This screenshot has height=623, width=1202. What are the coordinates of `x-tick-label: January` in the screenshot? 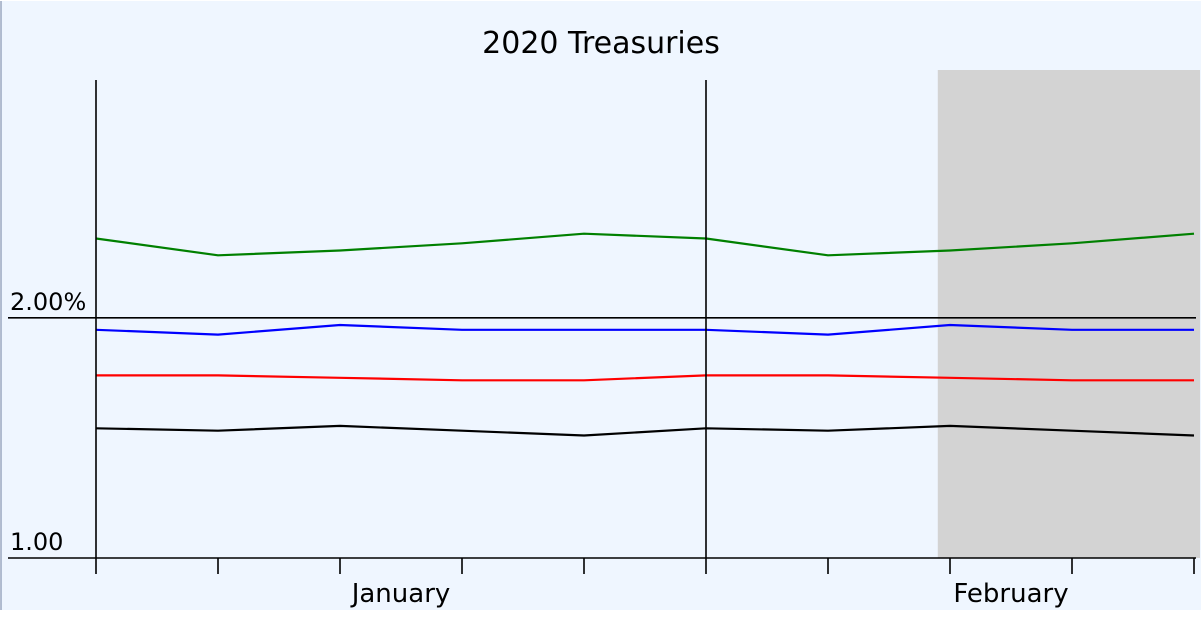 It's located at (400, 594).